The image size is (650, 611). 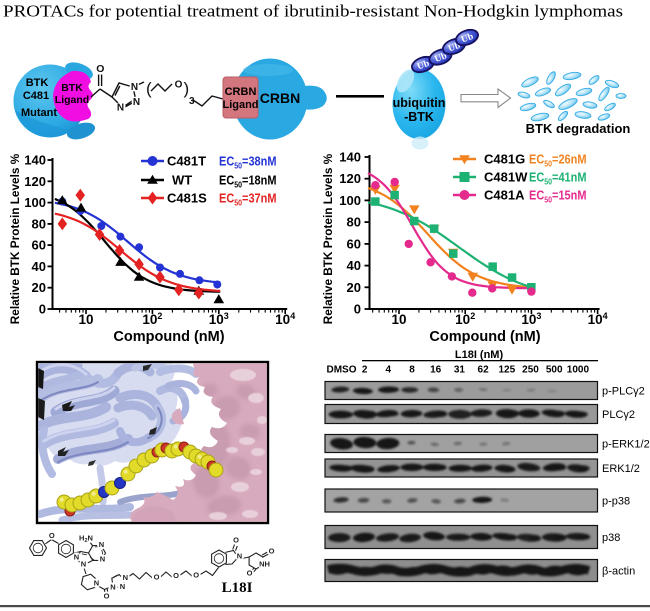 I want to click on svg-text: 3, so click(x=192, y=101).